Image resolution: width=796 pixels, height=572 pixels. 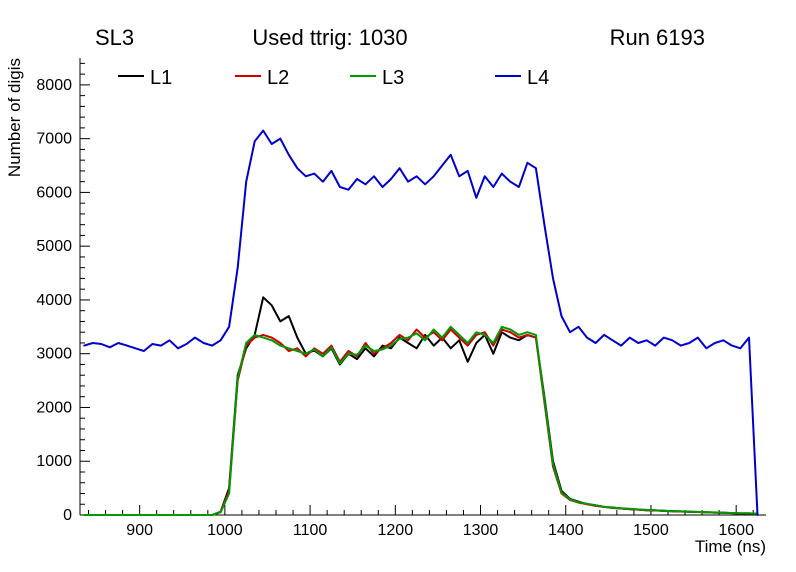 I want to click on x-tick-label: 1100, so click(x=310, y=530).